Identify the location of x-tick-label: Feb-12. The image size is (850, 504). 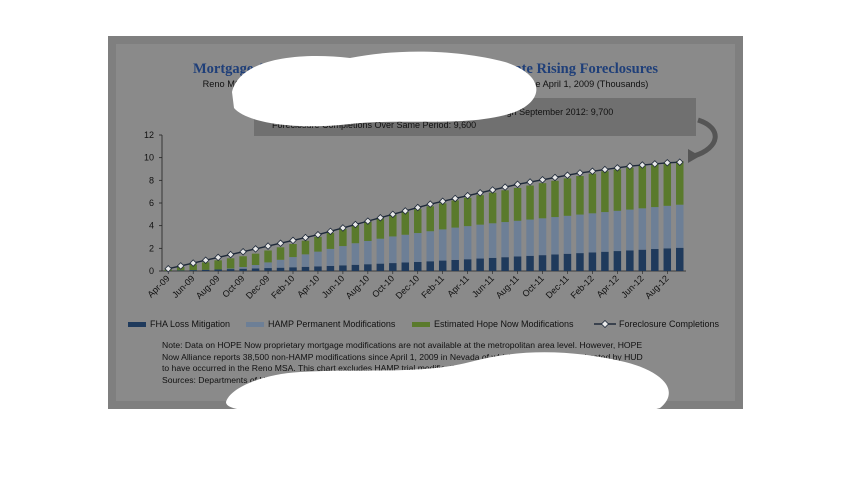
(582, 286).